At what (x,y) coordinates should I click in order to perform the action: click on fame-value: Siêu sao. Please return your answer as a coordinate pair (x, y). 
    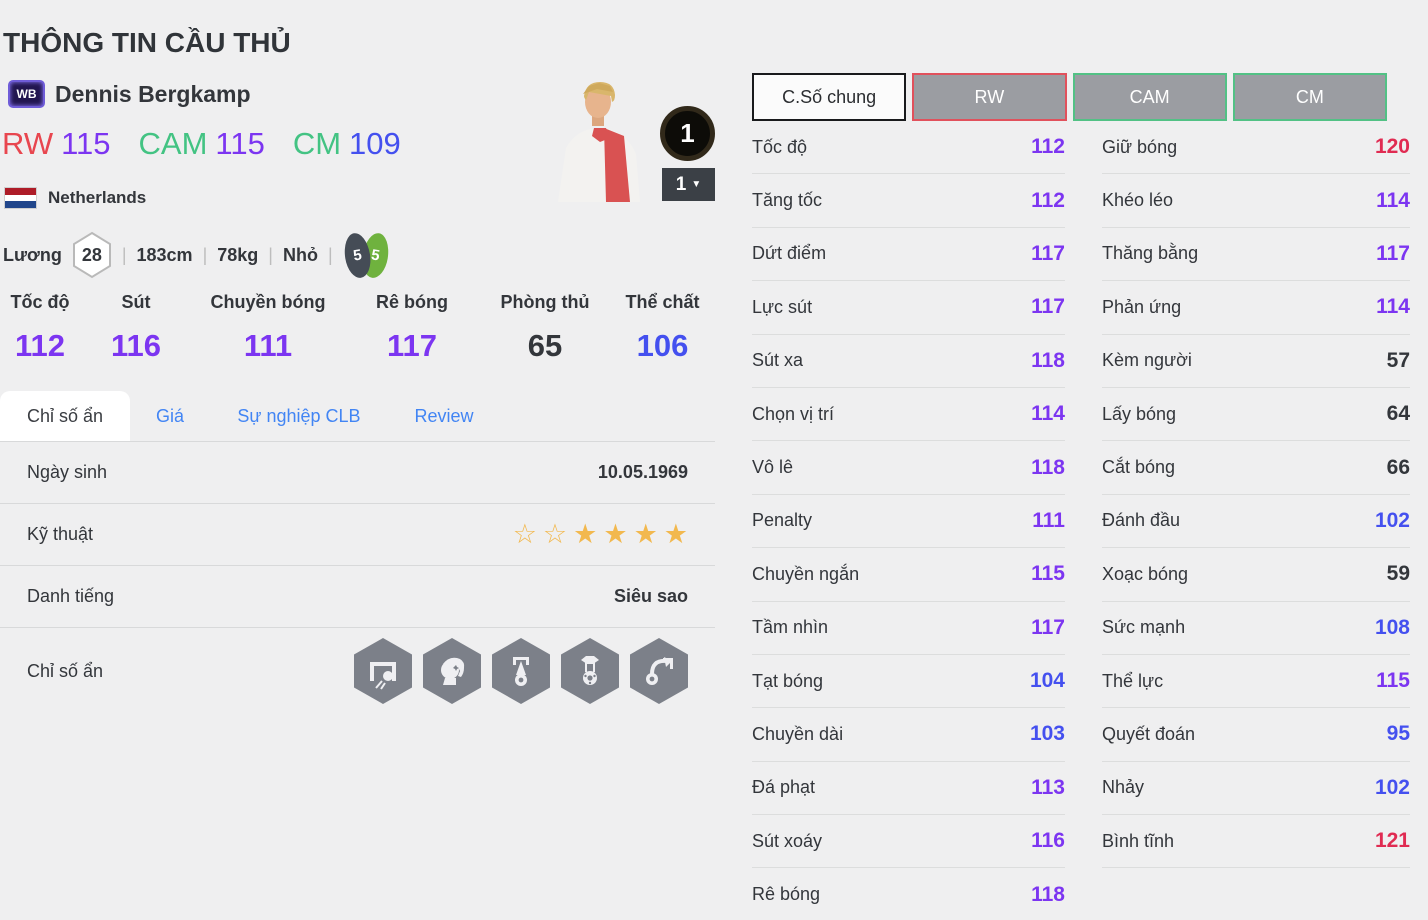
    Looking at the image, I should click on (650, 596).